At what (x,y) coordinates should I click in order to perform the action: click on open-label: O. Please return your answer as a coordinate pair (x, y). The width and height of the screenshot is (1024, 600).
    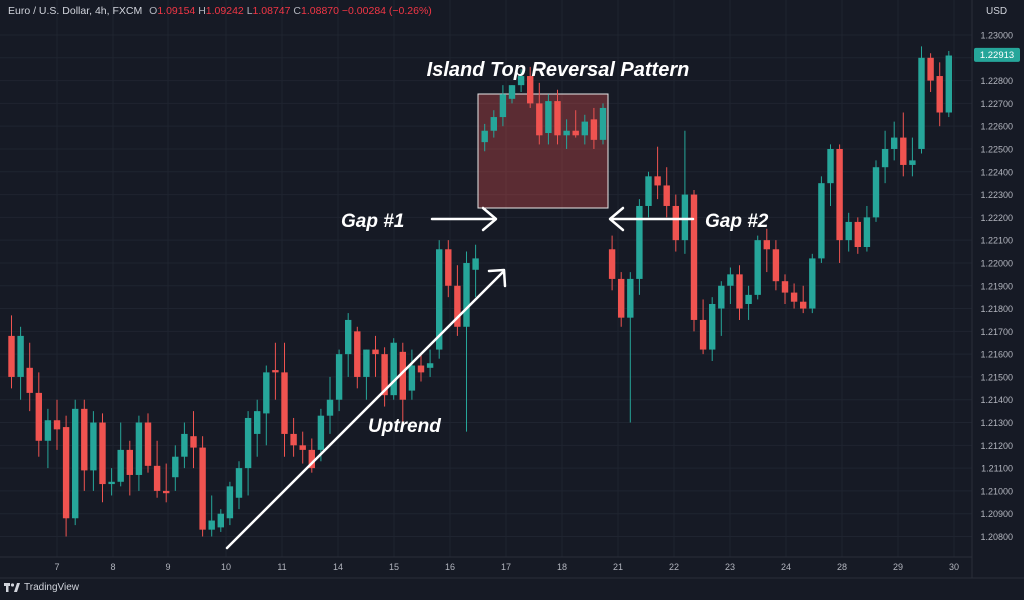
    Looking at the image, I should click on (153, 11).